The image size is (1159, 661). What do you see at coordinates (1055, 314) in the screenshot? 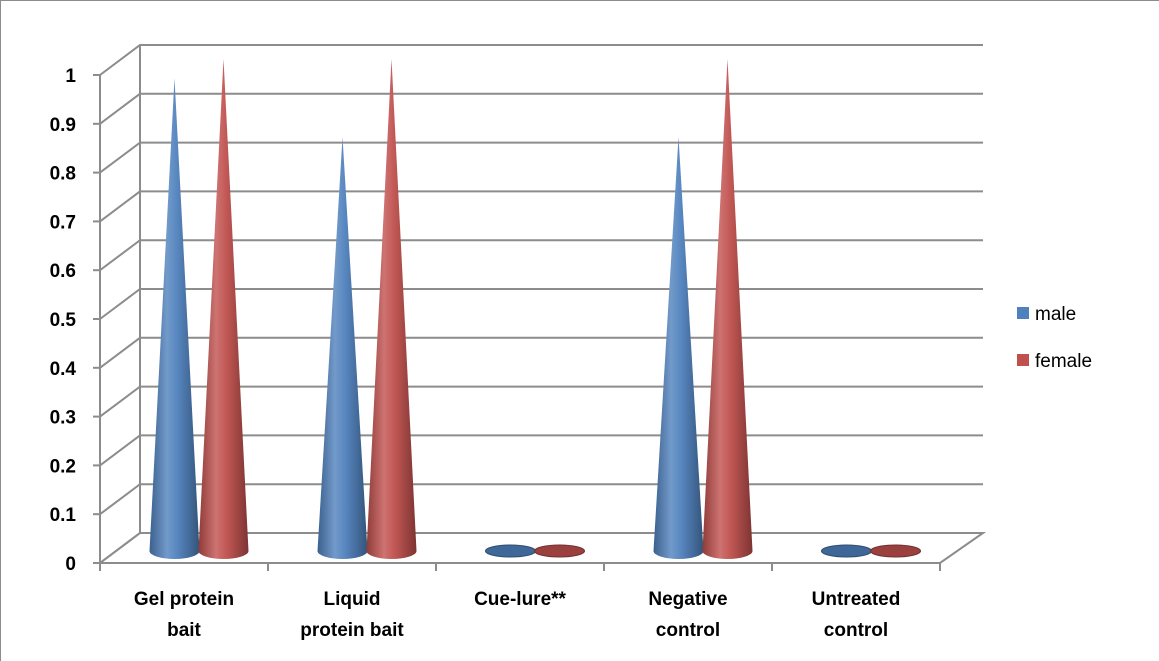
I see `legend-label: male` at bounding box center [1055, 314].